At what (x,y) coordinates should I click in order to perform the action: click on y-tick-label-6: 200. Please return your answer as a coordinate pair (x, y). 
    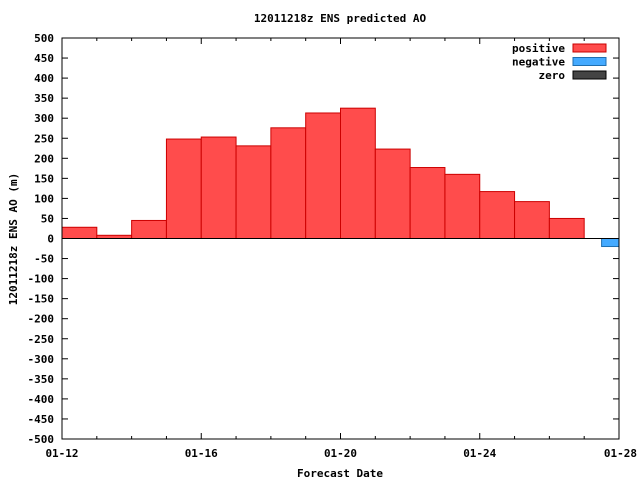
    Looking at the image, I should click on (44, 158).